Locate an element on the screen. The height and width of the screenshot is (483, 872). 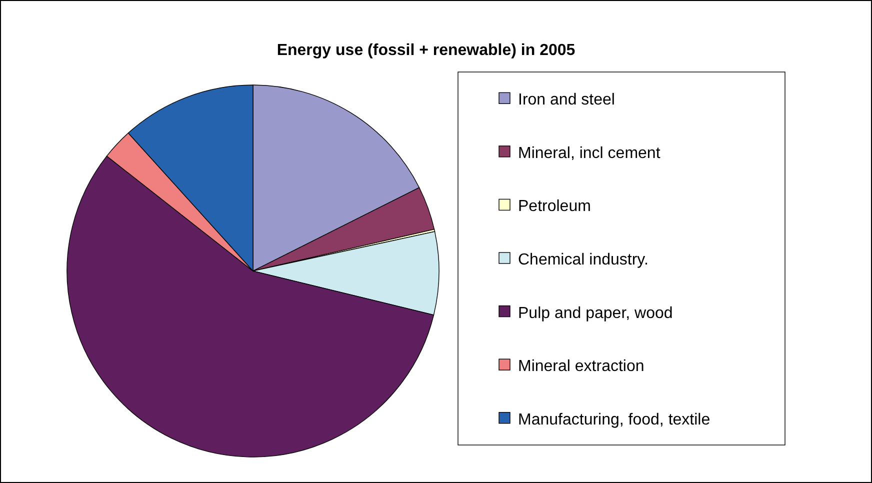
legend-label: Iron and steel is located at coordinates (566, 100).